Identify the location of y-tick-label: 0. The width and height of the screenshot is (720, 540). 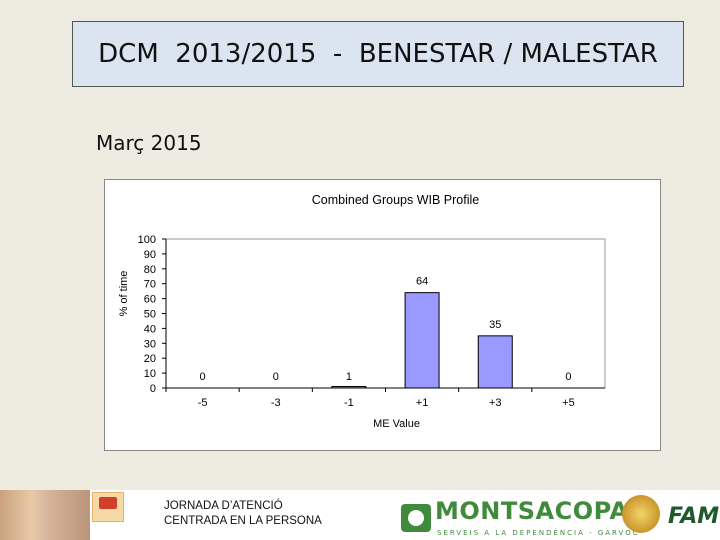
(153, 389).